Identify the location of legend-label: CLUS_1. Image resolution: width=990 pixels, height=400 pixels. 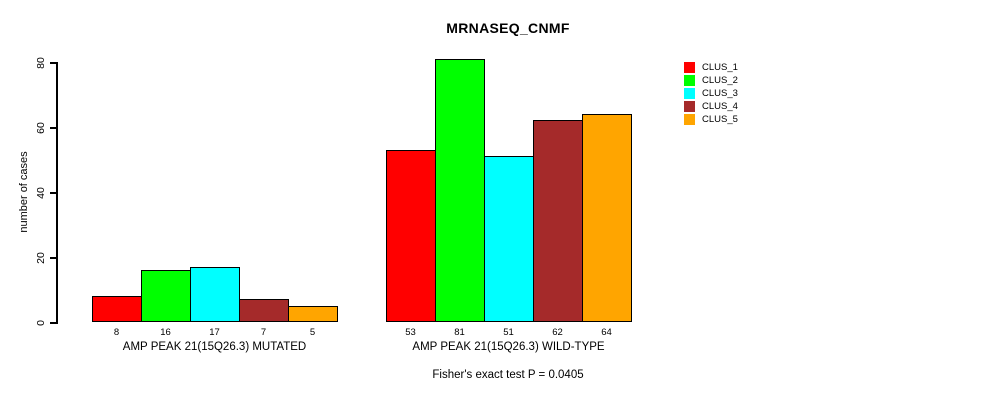
(720, 67).